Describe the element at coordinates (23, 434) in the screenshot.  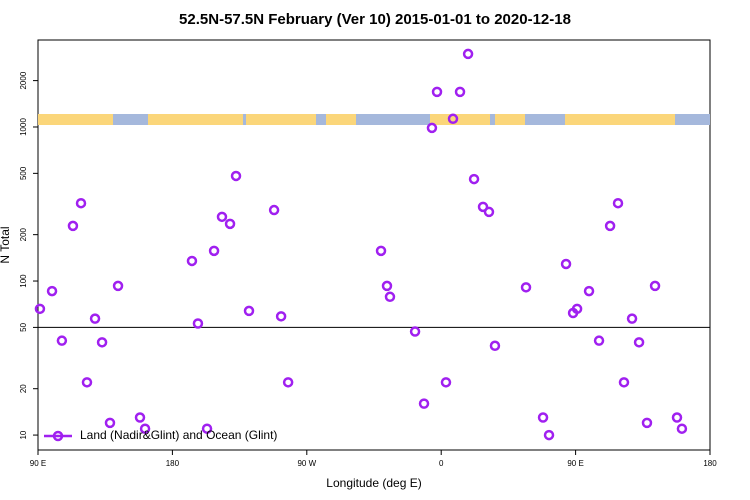
I see `y-tick-label: 10` at that location.